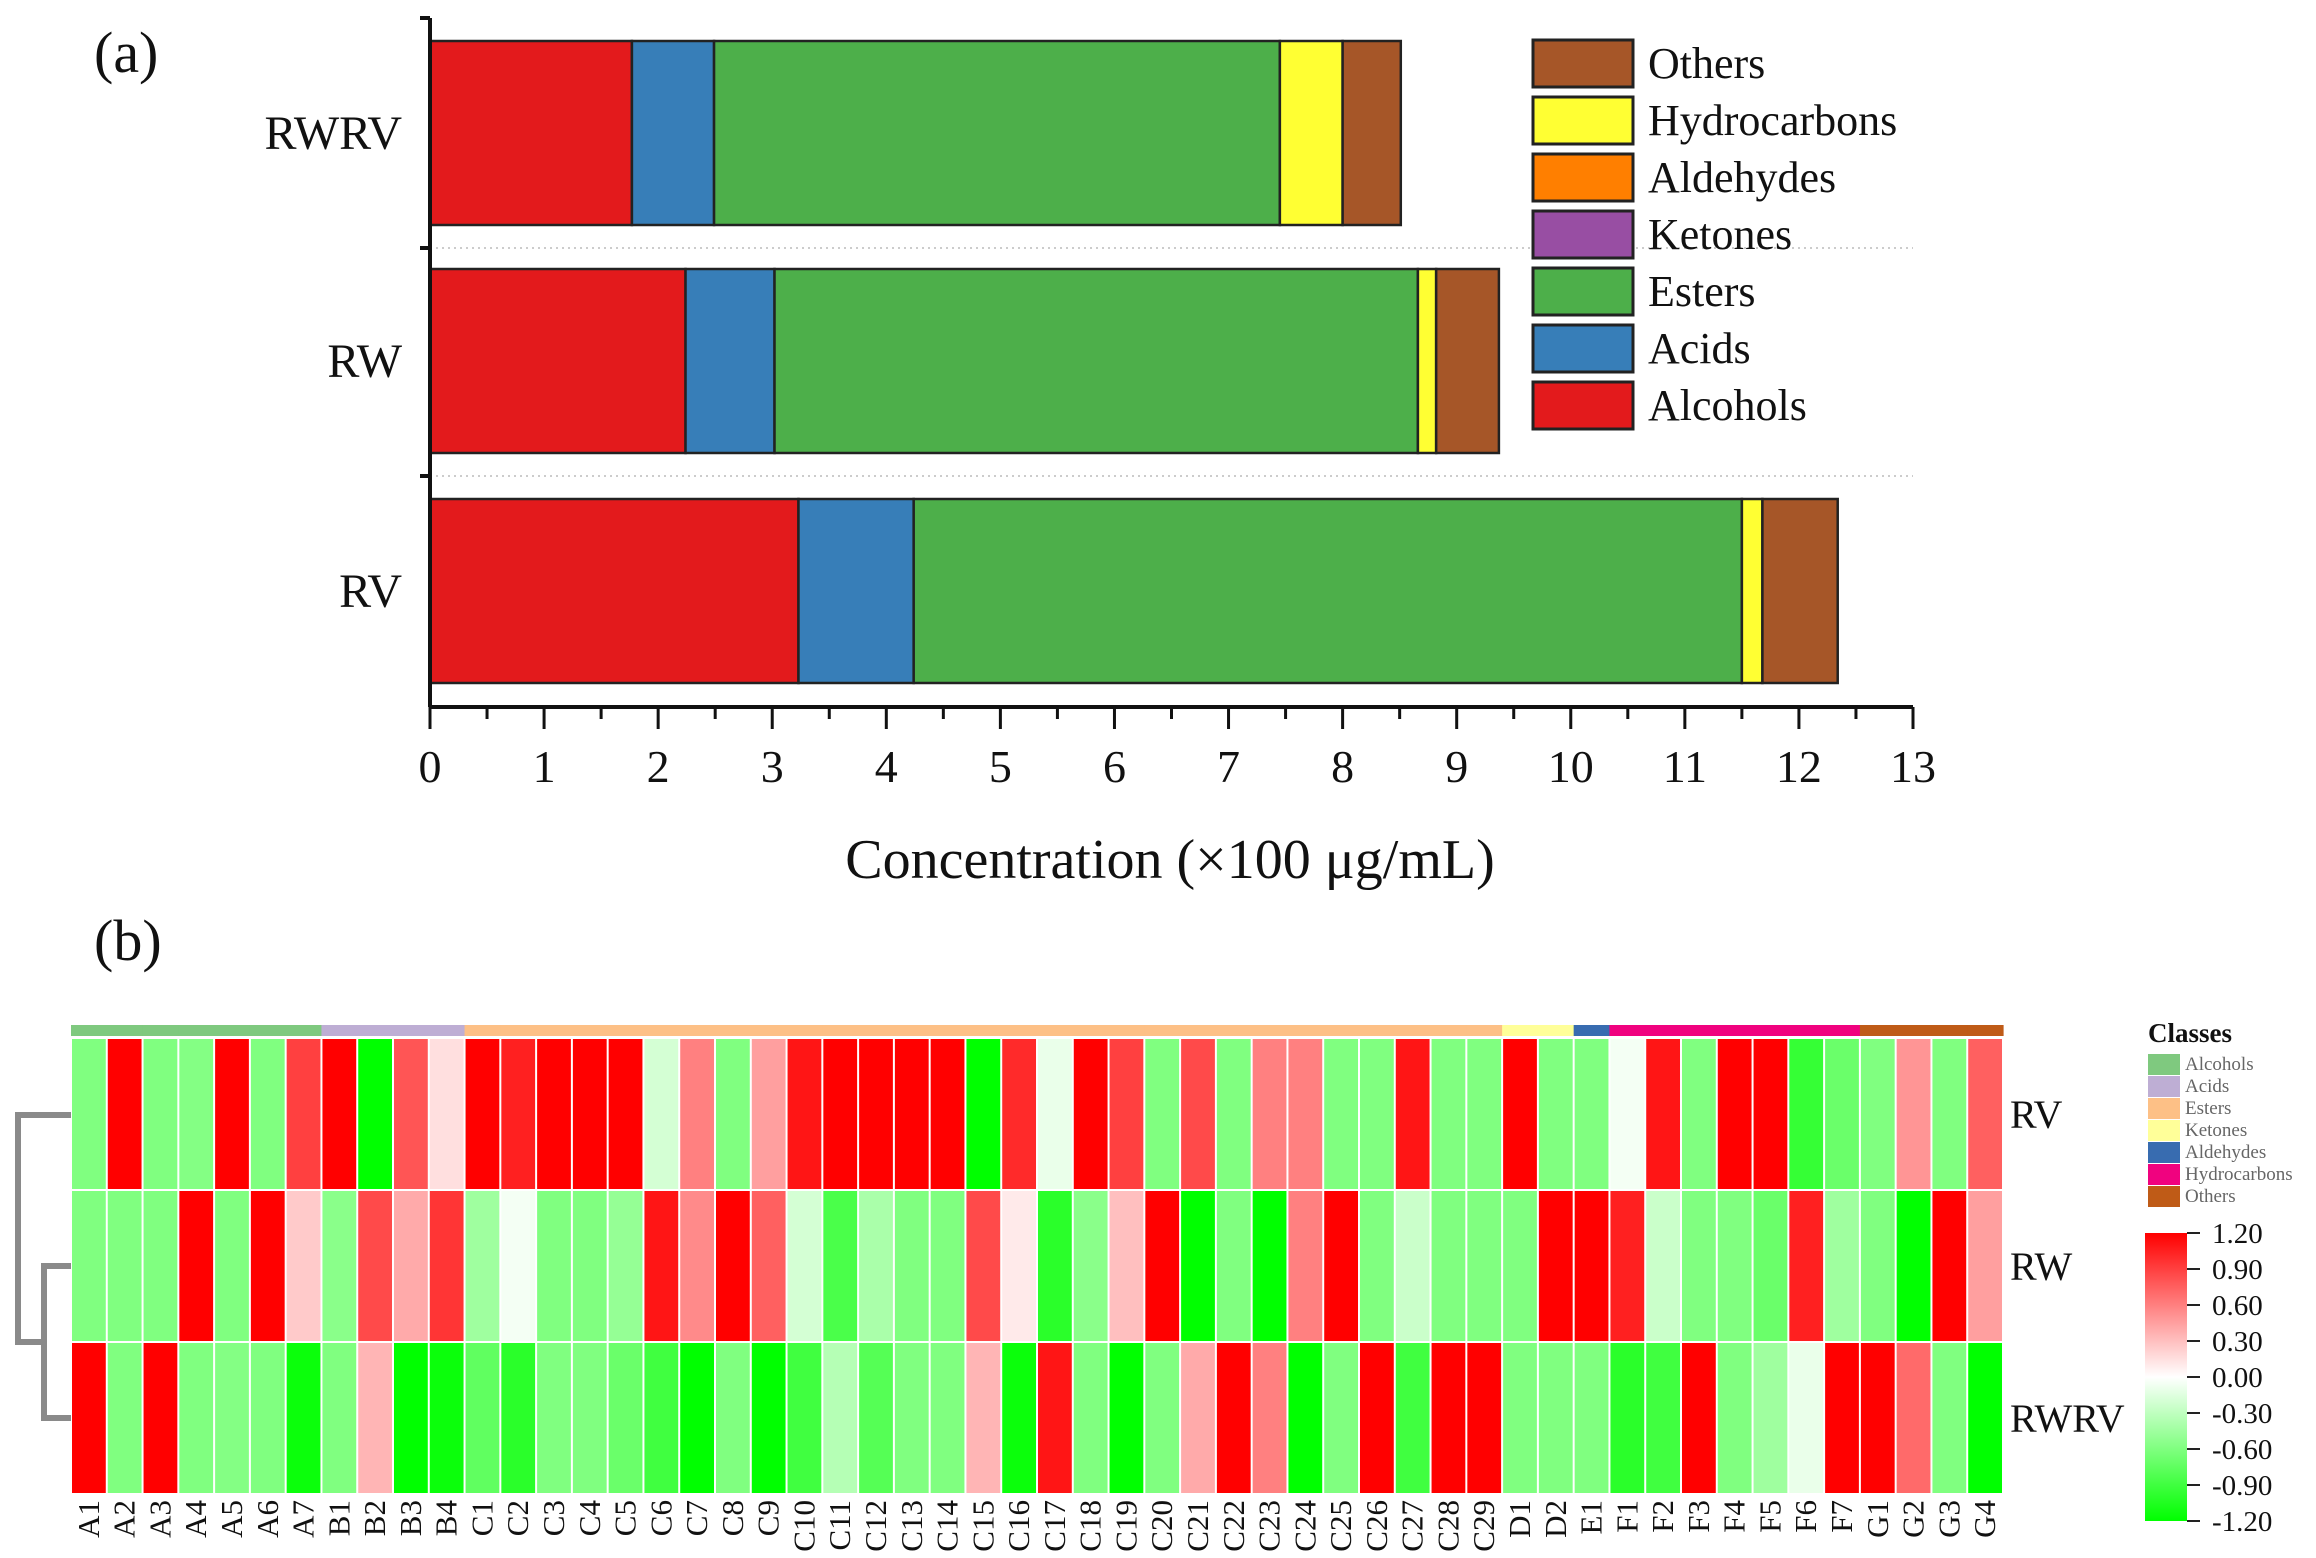 Image resolution: width=2316 pixels, height=1558 pixels. Describe the element at coordinates (1592, 1030) in the screenshot. I see `class-bar-e1` at that location.